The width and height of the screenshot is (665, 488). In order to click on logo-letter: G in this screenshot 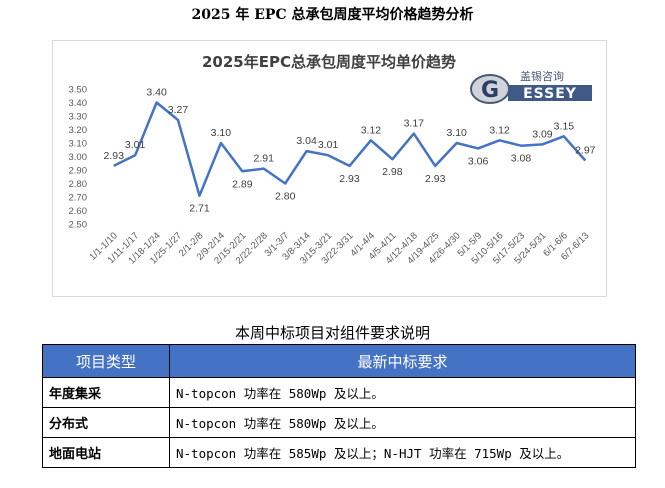, I will do `click(490, 90)`.